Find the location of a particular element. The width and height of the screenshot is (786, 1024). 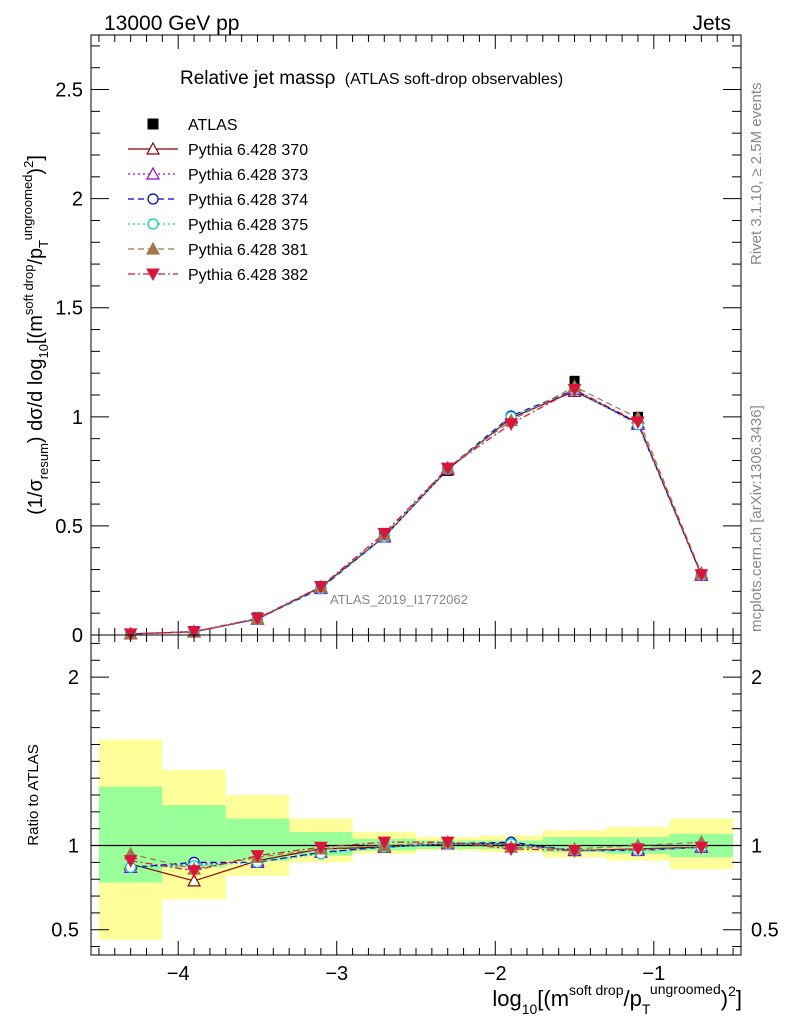

ratio-y-tick-label-right: 2 is located at coordinates (756, 678).